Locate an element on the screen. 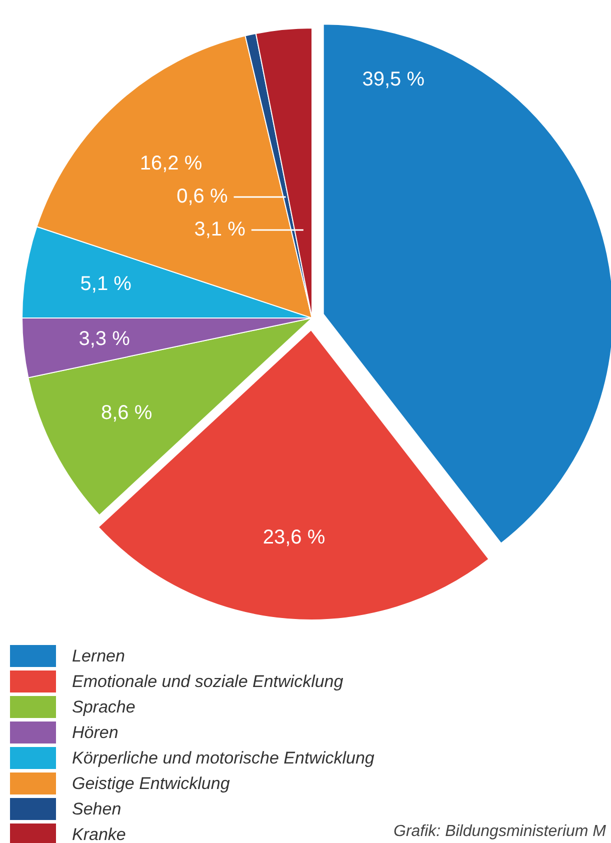 Image resolution: width=611 pixels, height=843 pixels. text: Grafik: Bildungsministerium M is located at coordinates (500, 831).